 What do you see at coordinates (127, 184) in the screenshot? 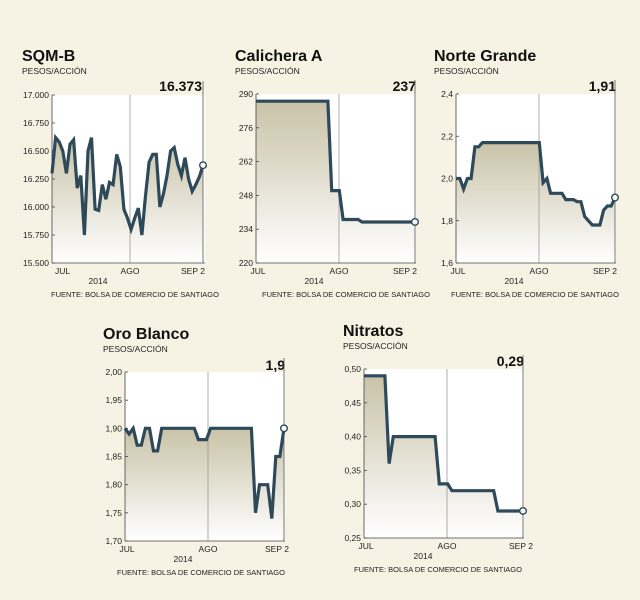
I see `sqmb-series-line` at bounding box center [127, 184].